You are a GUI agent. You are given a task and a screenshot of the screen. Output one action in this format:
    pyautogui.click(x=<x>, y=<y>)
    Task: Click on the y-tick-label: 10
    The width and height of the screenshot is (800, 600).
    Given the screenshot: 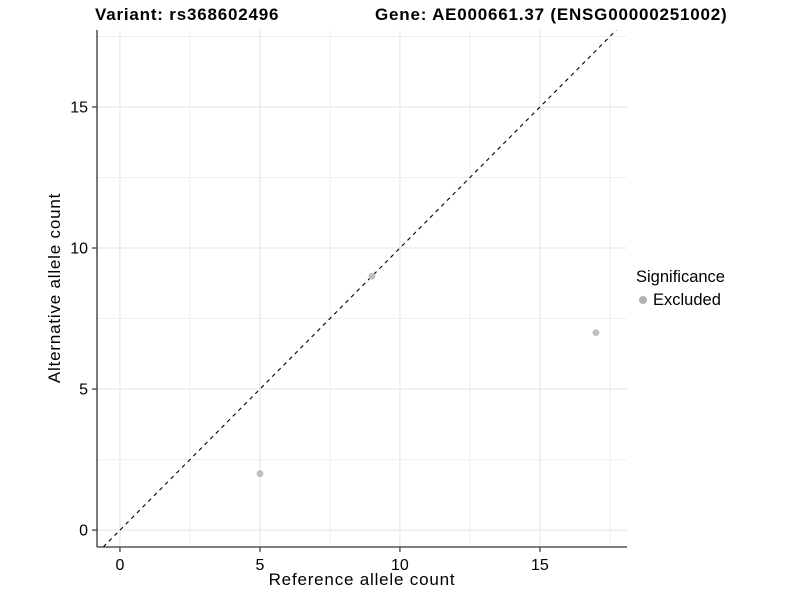 What is the action you would take?
    pyautogui.click(x=79, y=249)
    